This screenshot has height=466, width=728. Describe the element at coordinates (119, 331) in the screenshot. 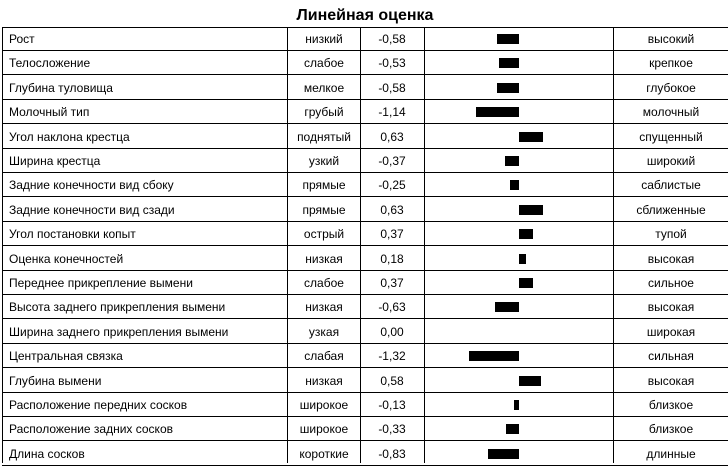

I see `trait-label: Ширина заднего прикрепления вымени` at that location.